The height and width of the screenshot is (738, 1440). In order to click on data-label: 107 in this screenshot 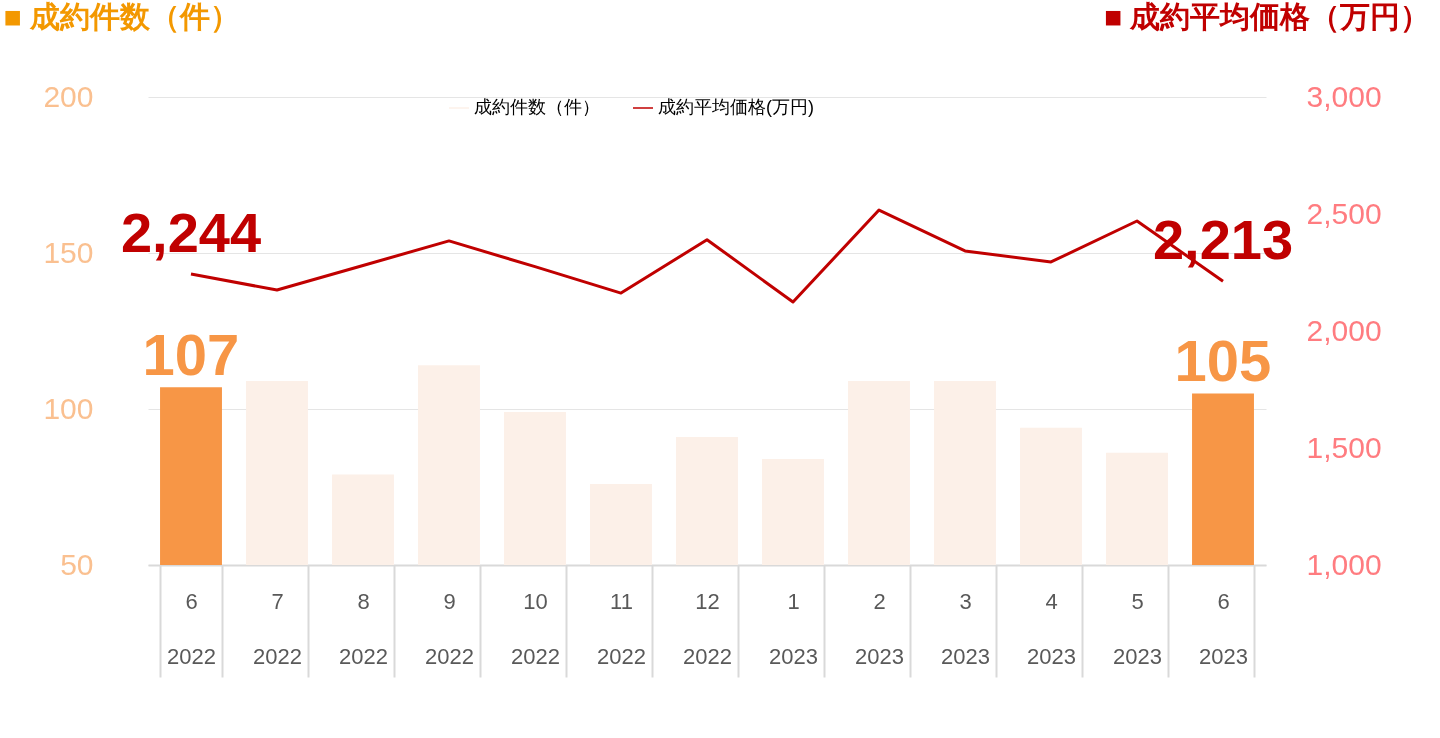, I will do `click(191, 355)`.